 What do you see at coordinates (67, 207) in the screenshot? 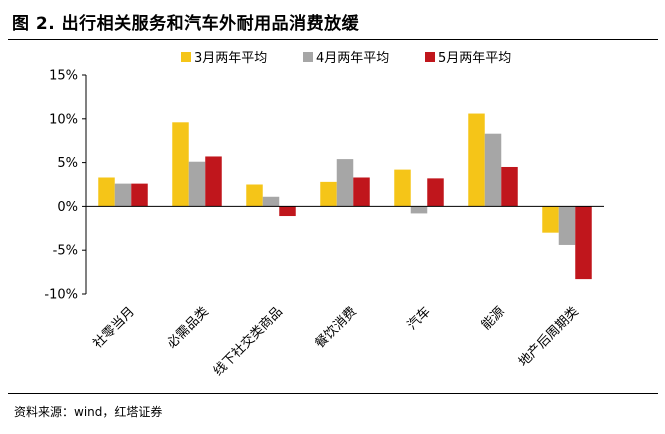
I see `y-tick-label: 0%` at bounding box center [67, 207].